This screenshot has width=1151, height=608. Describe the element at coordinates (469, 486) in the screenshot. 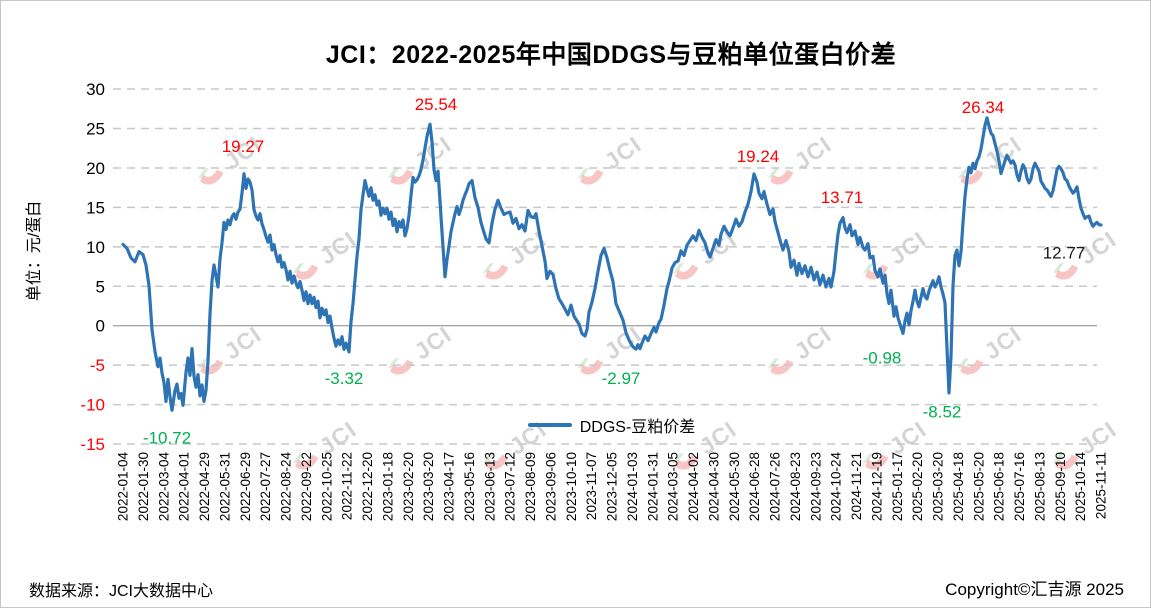

I see `x-tick-label: 2023-05-16` at that location.